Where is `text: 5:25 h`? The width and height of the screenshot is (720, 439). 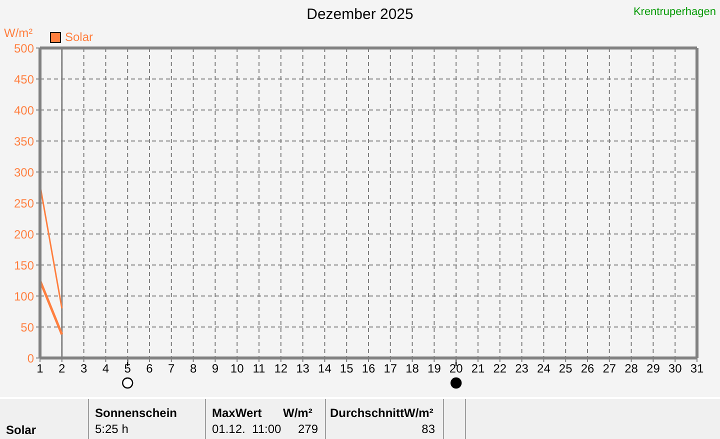 text: 5:25 h is located at coordinates (111, 429).